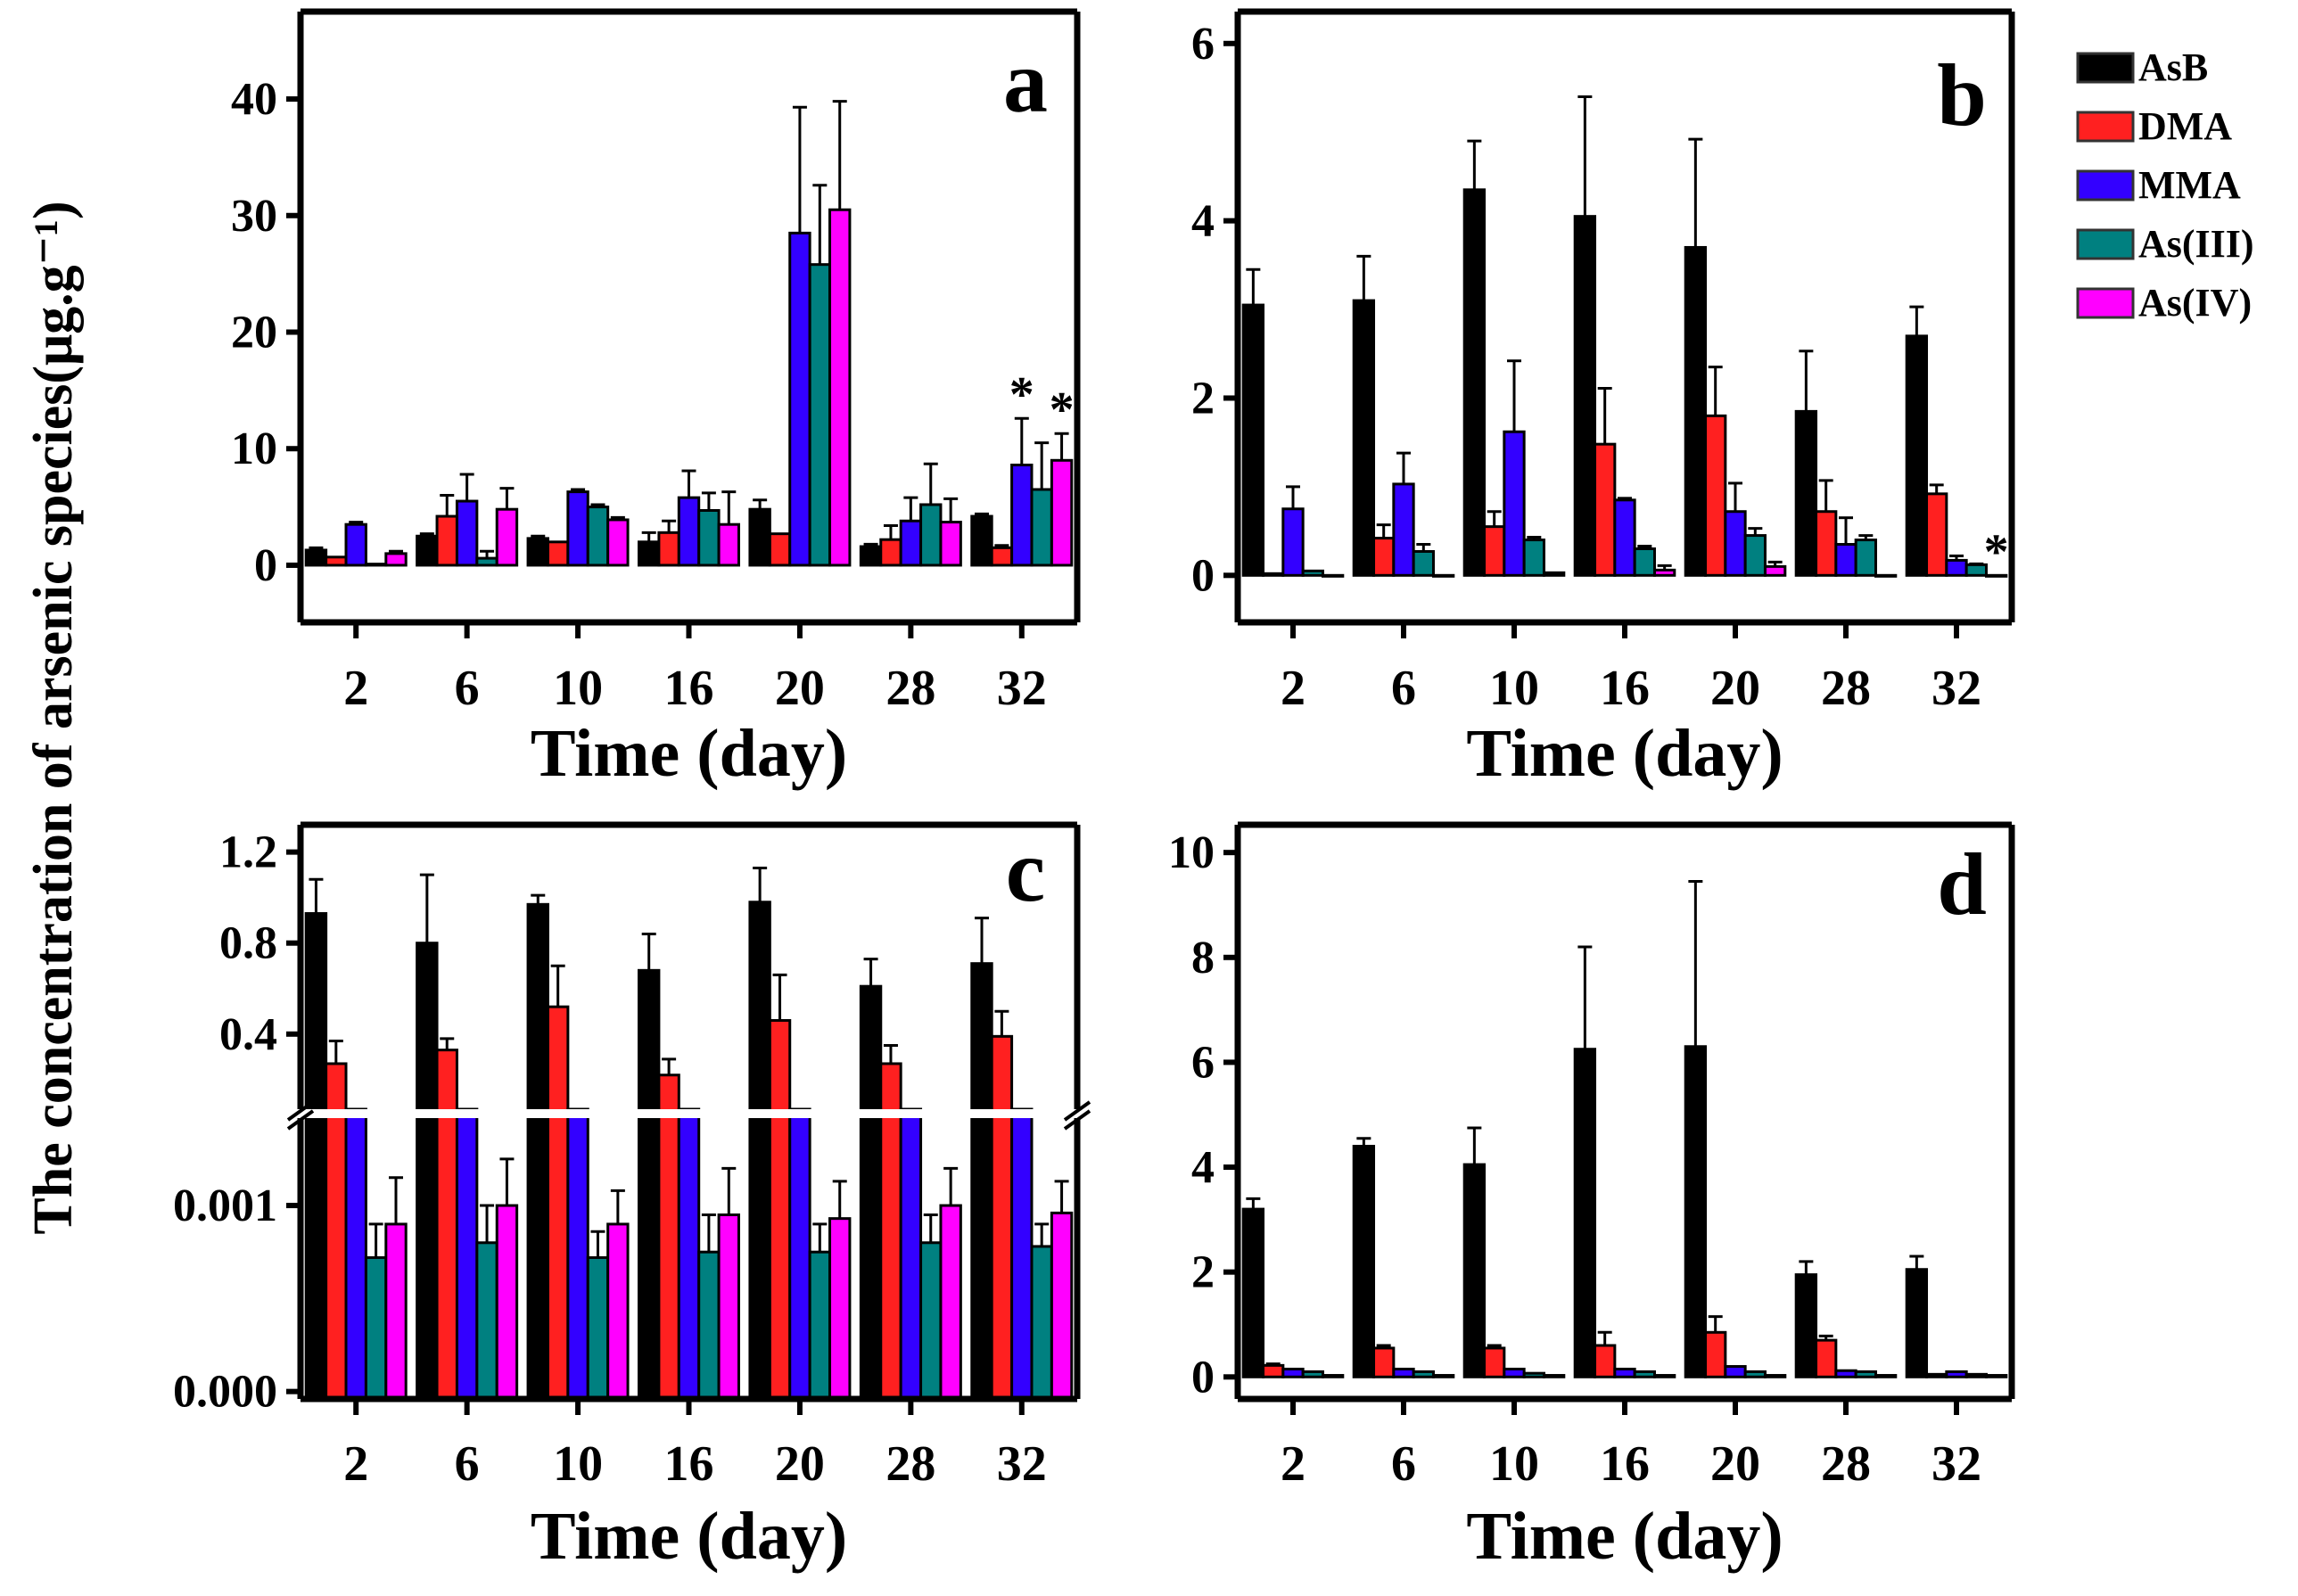 This screenshot has height=1596, width=2298. Describe the element at coordinates (1025, 81) in the screenshot. I see `panel-letter: a` at that location.